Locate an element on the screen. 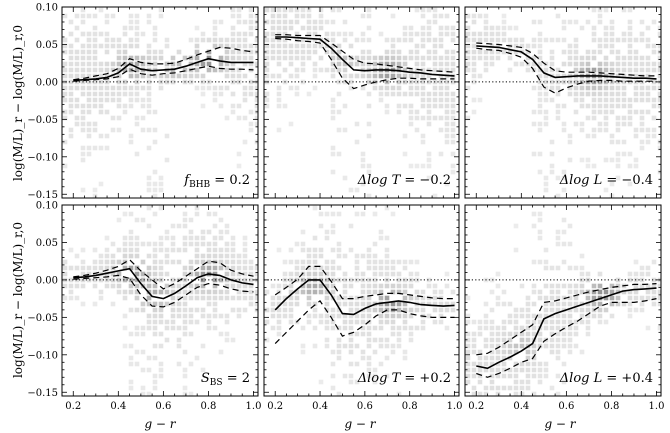  annotation-subscript: BHB is located at coordinates (199, 185).